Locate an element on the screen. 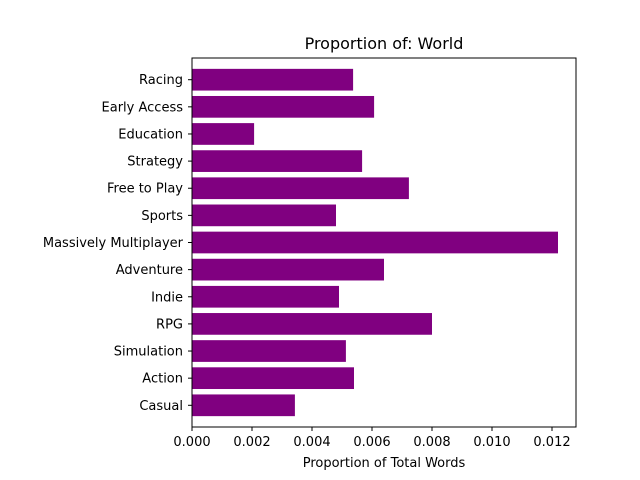  bar-free-to-play is located at coordinates (300, 188).